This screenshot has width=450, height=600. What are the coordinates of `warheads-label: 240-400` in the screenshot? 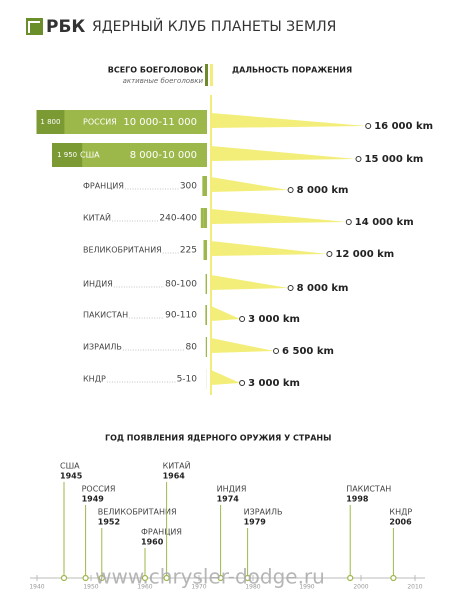 It's located at (178, 219).